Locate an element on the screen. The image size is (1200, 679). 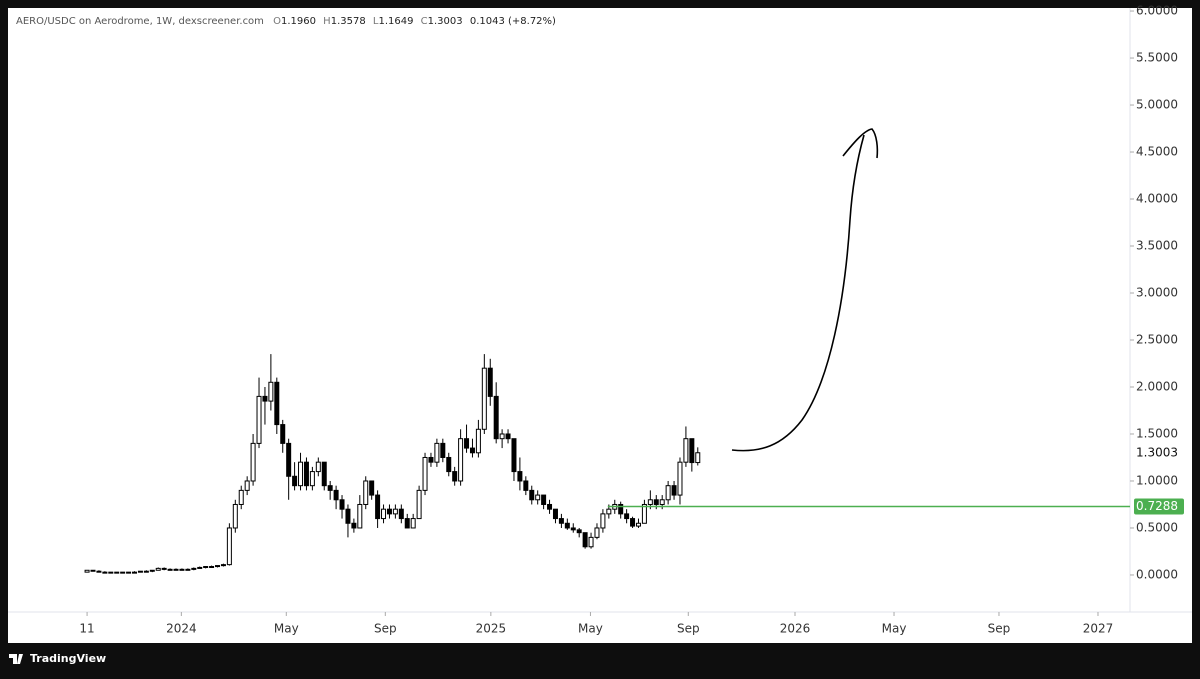
drawn-arrow is located at coordinates (798, 293).